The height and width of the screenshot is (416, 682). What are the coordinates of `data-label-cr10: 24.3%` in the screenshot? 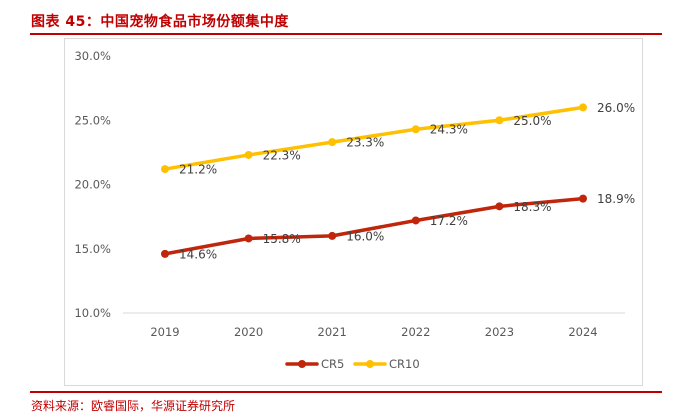 It's located at (449, 130).